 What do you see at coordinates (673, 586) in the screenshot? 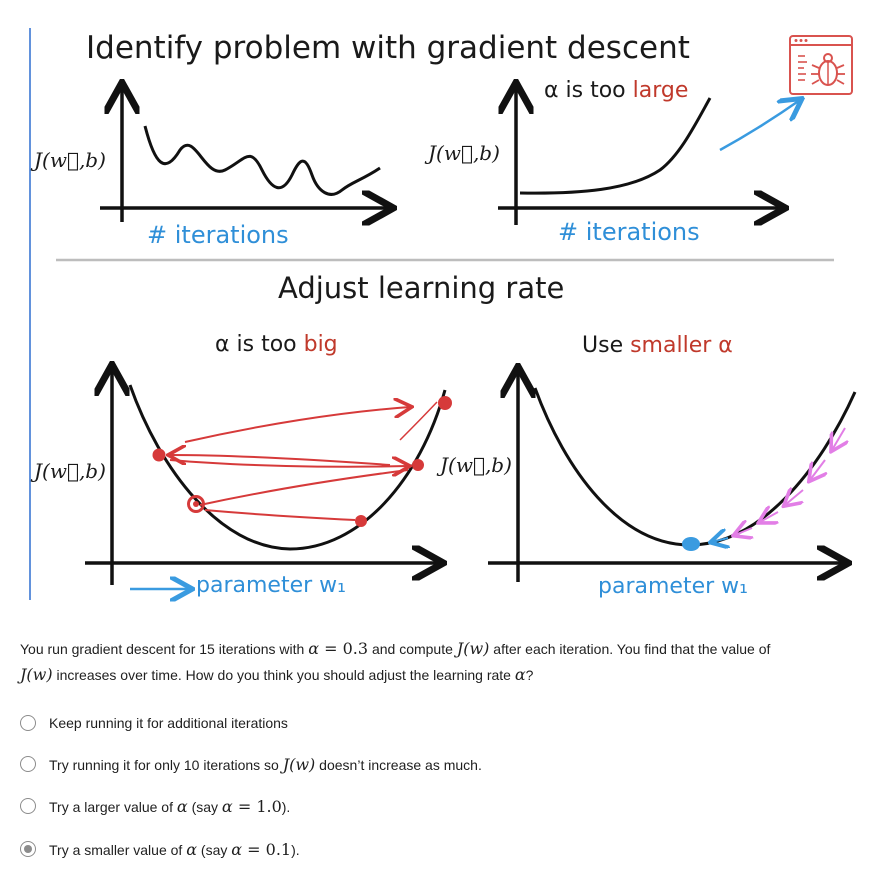
I see `xlabel-bottom-right: parameter w₁` at bounding box center [673, 586].